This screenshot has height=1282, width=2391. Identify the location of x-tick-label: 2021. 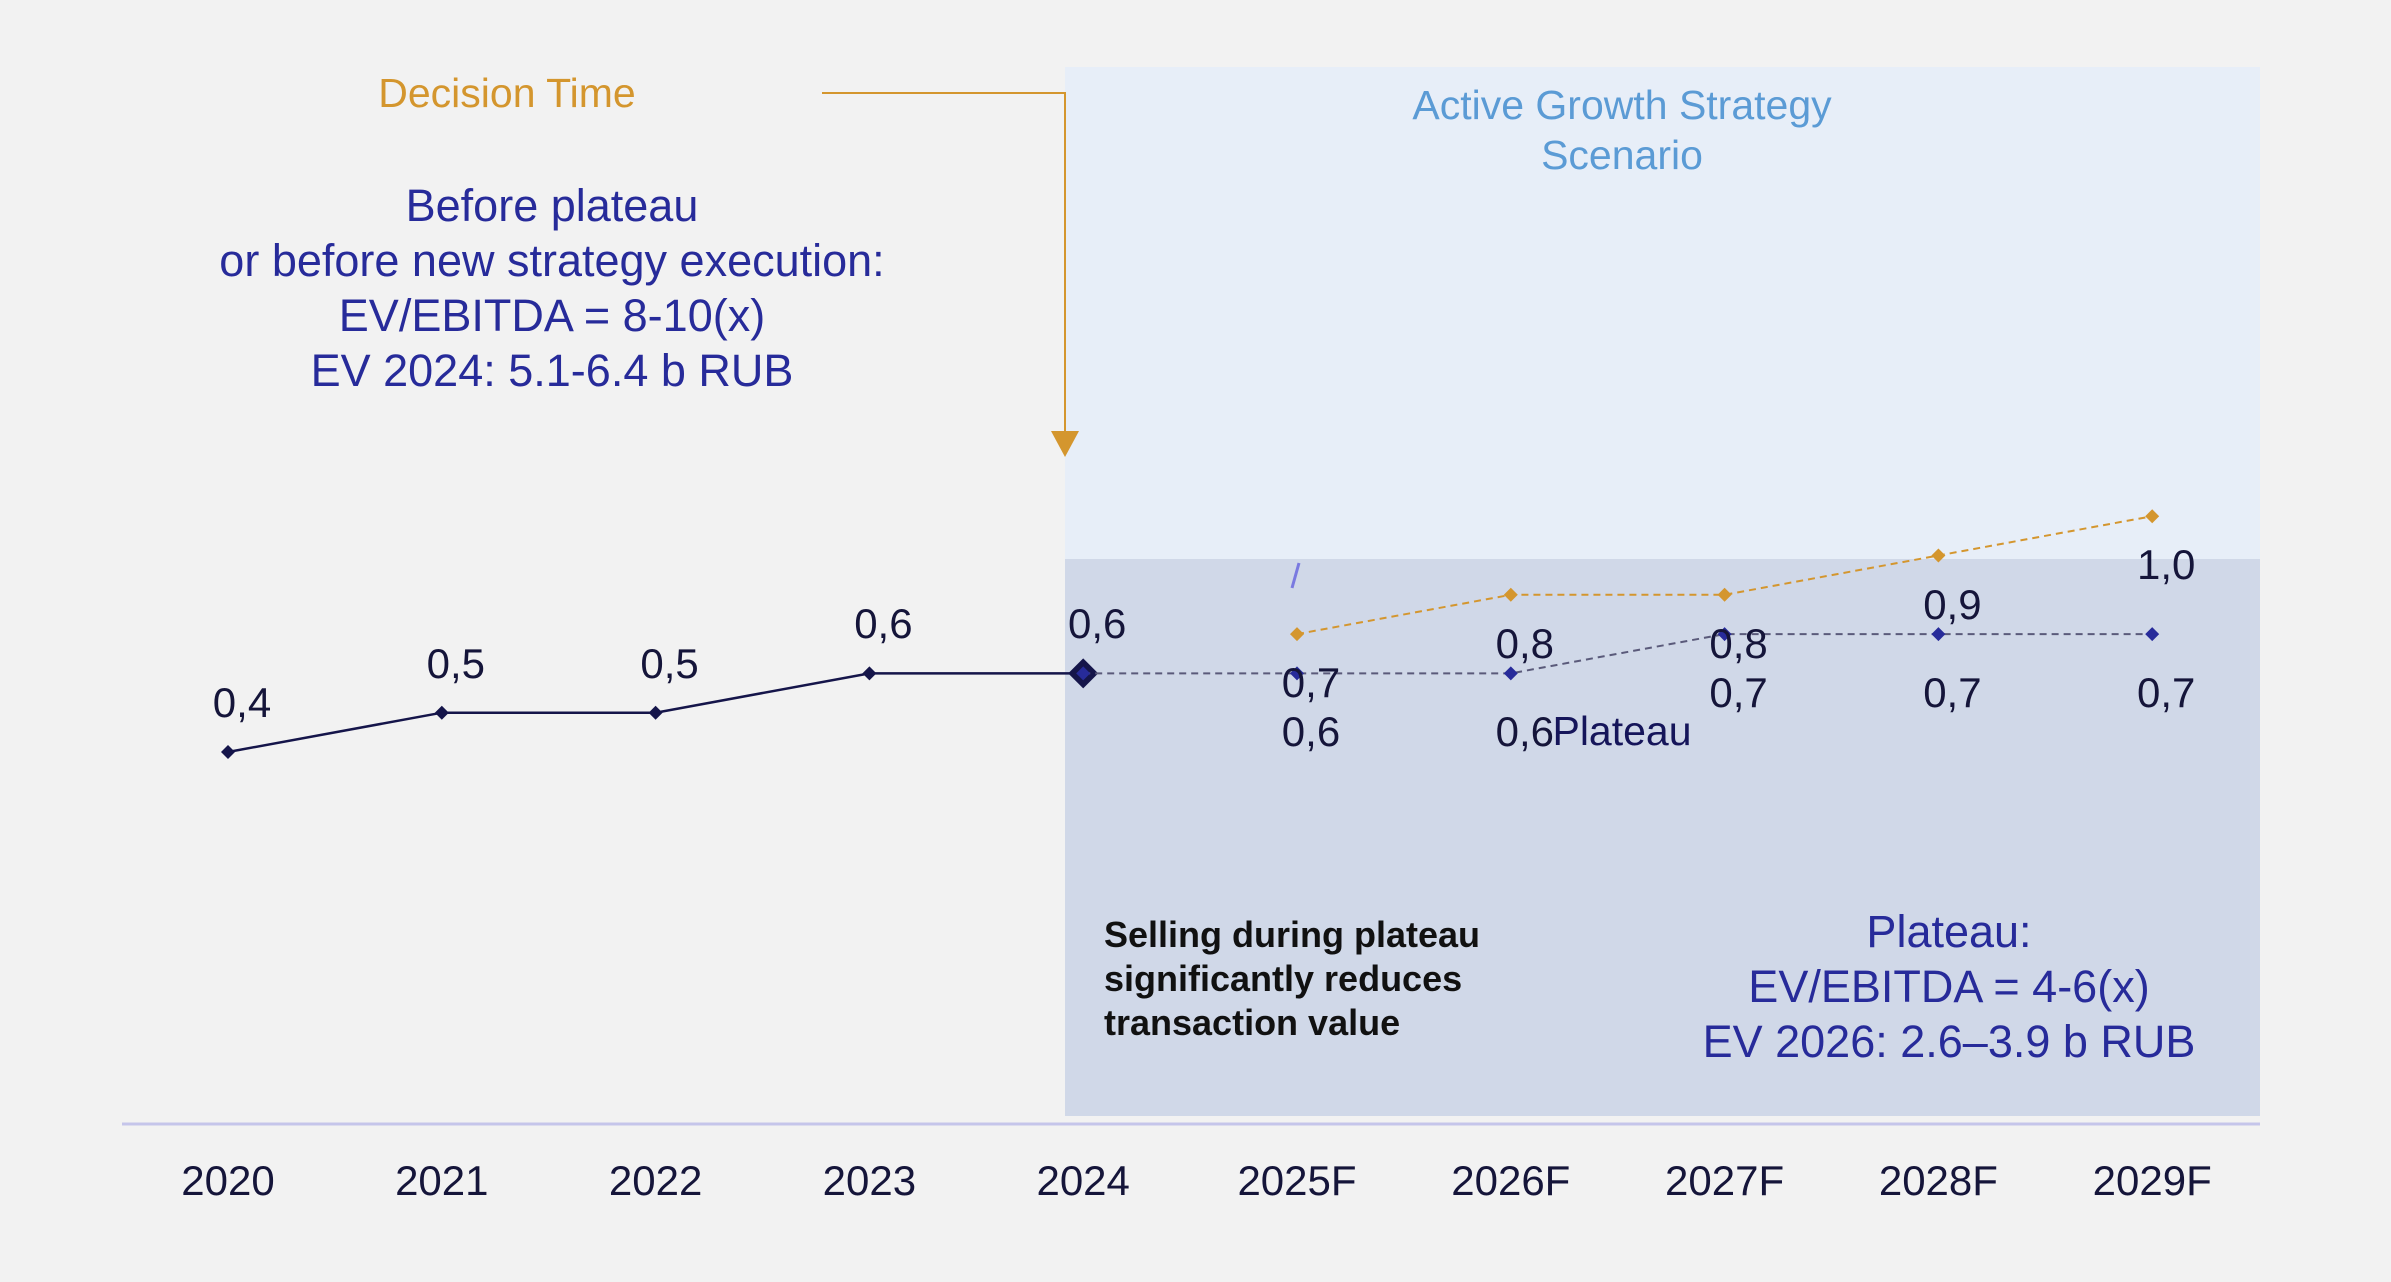
(442, 1180).